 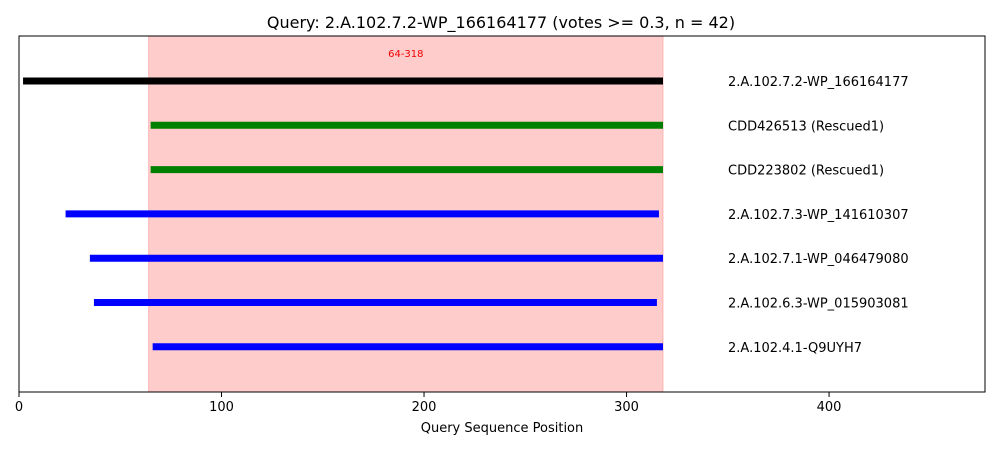 I want to click on x-tick-label: 300, so click(x=626, y=407).